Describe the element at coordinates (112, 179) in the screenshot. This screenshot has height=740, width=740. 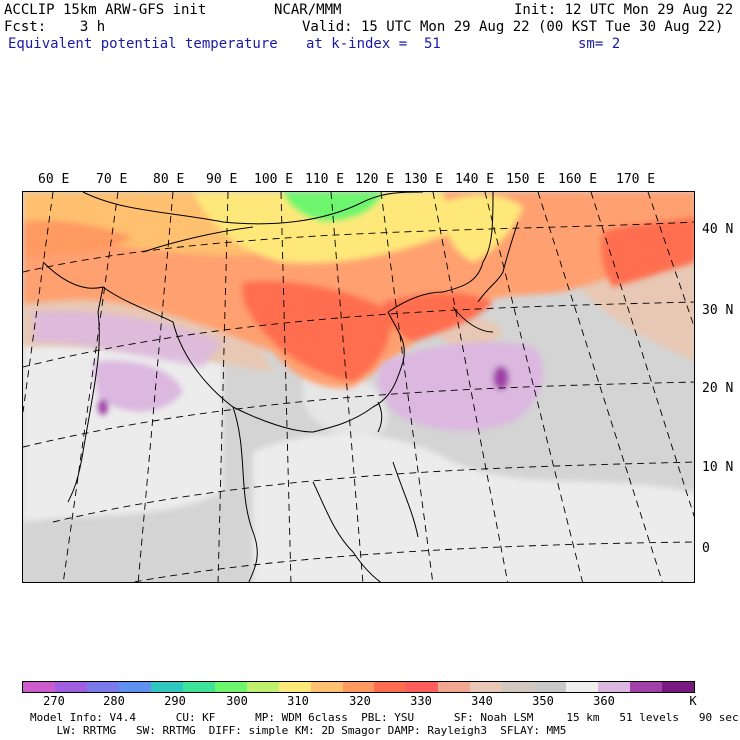
I see `lon-label: 70 E` at that location.